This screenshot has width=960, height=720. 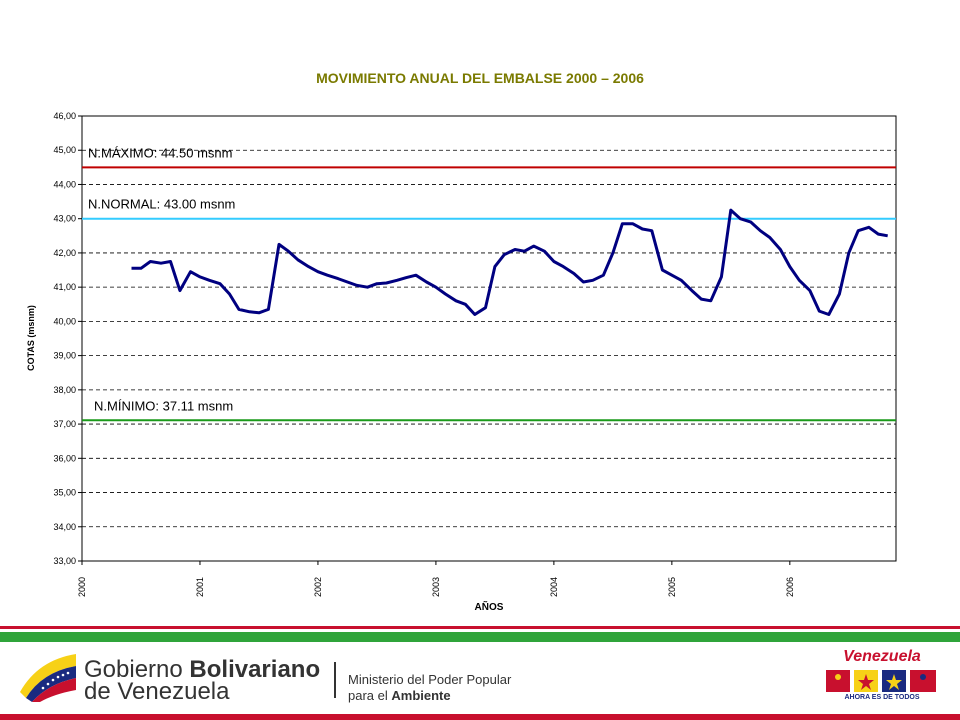 What do you see at coordinates (672, 587) in the screenshot?
I see `x-tick-label: 2005` at bounding box center [672, 587].